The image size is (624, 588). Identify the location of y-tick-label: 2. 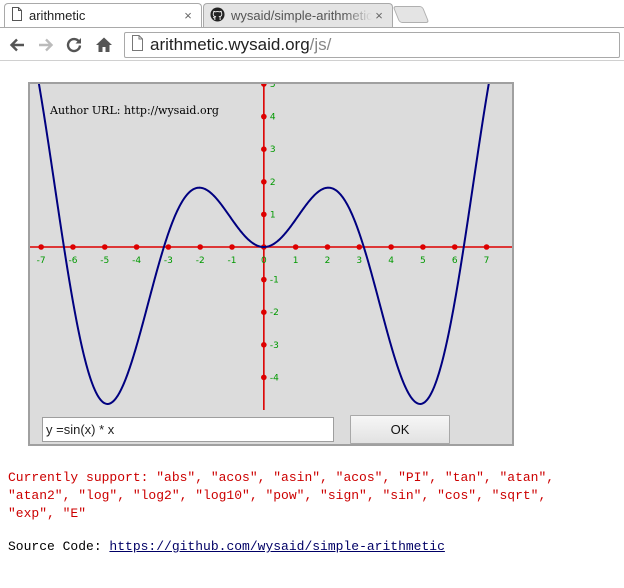
(273, 183).